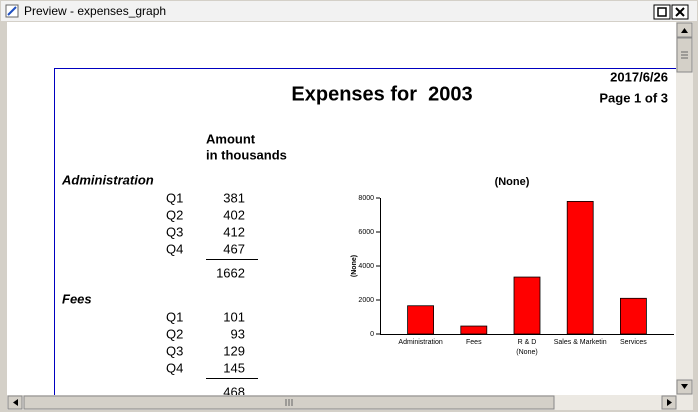  What do you see at coordinates (234, 391) in the screenshot?
I see `group-total: 468` at bounding box center [234, 391].